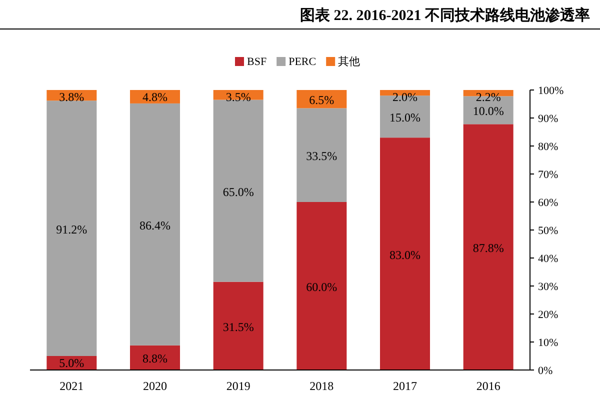 The height and width of the screenshot is (410, 600). Describe the element at coordinates (302, 62) in the screenshot. I see `legend-label: PERC` at that location.